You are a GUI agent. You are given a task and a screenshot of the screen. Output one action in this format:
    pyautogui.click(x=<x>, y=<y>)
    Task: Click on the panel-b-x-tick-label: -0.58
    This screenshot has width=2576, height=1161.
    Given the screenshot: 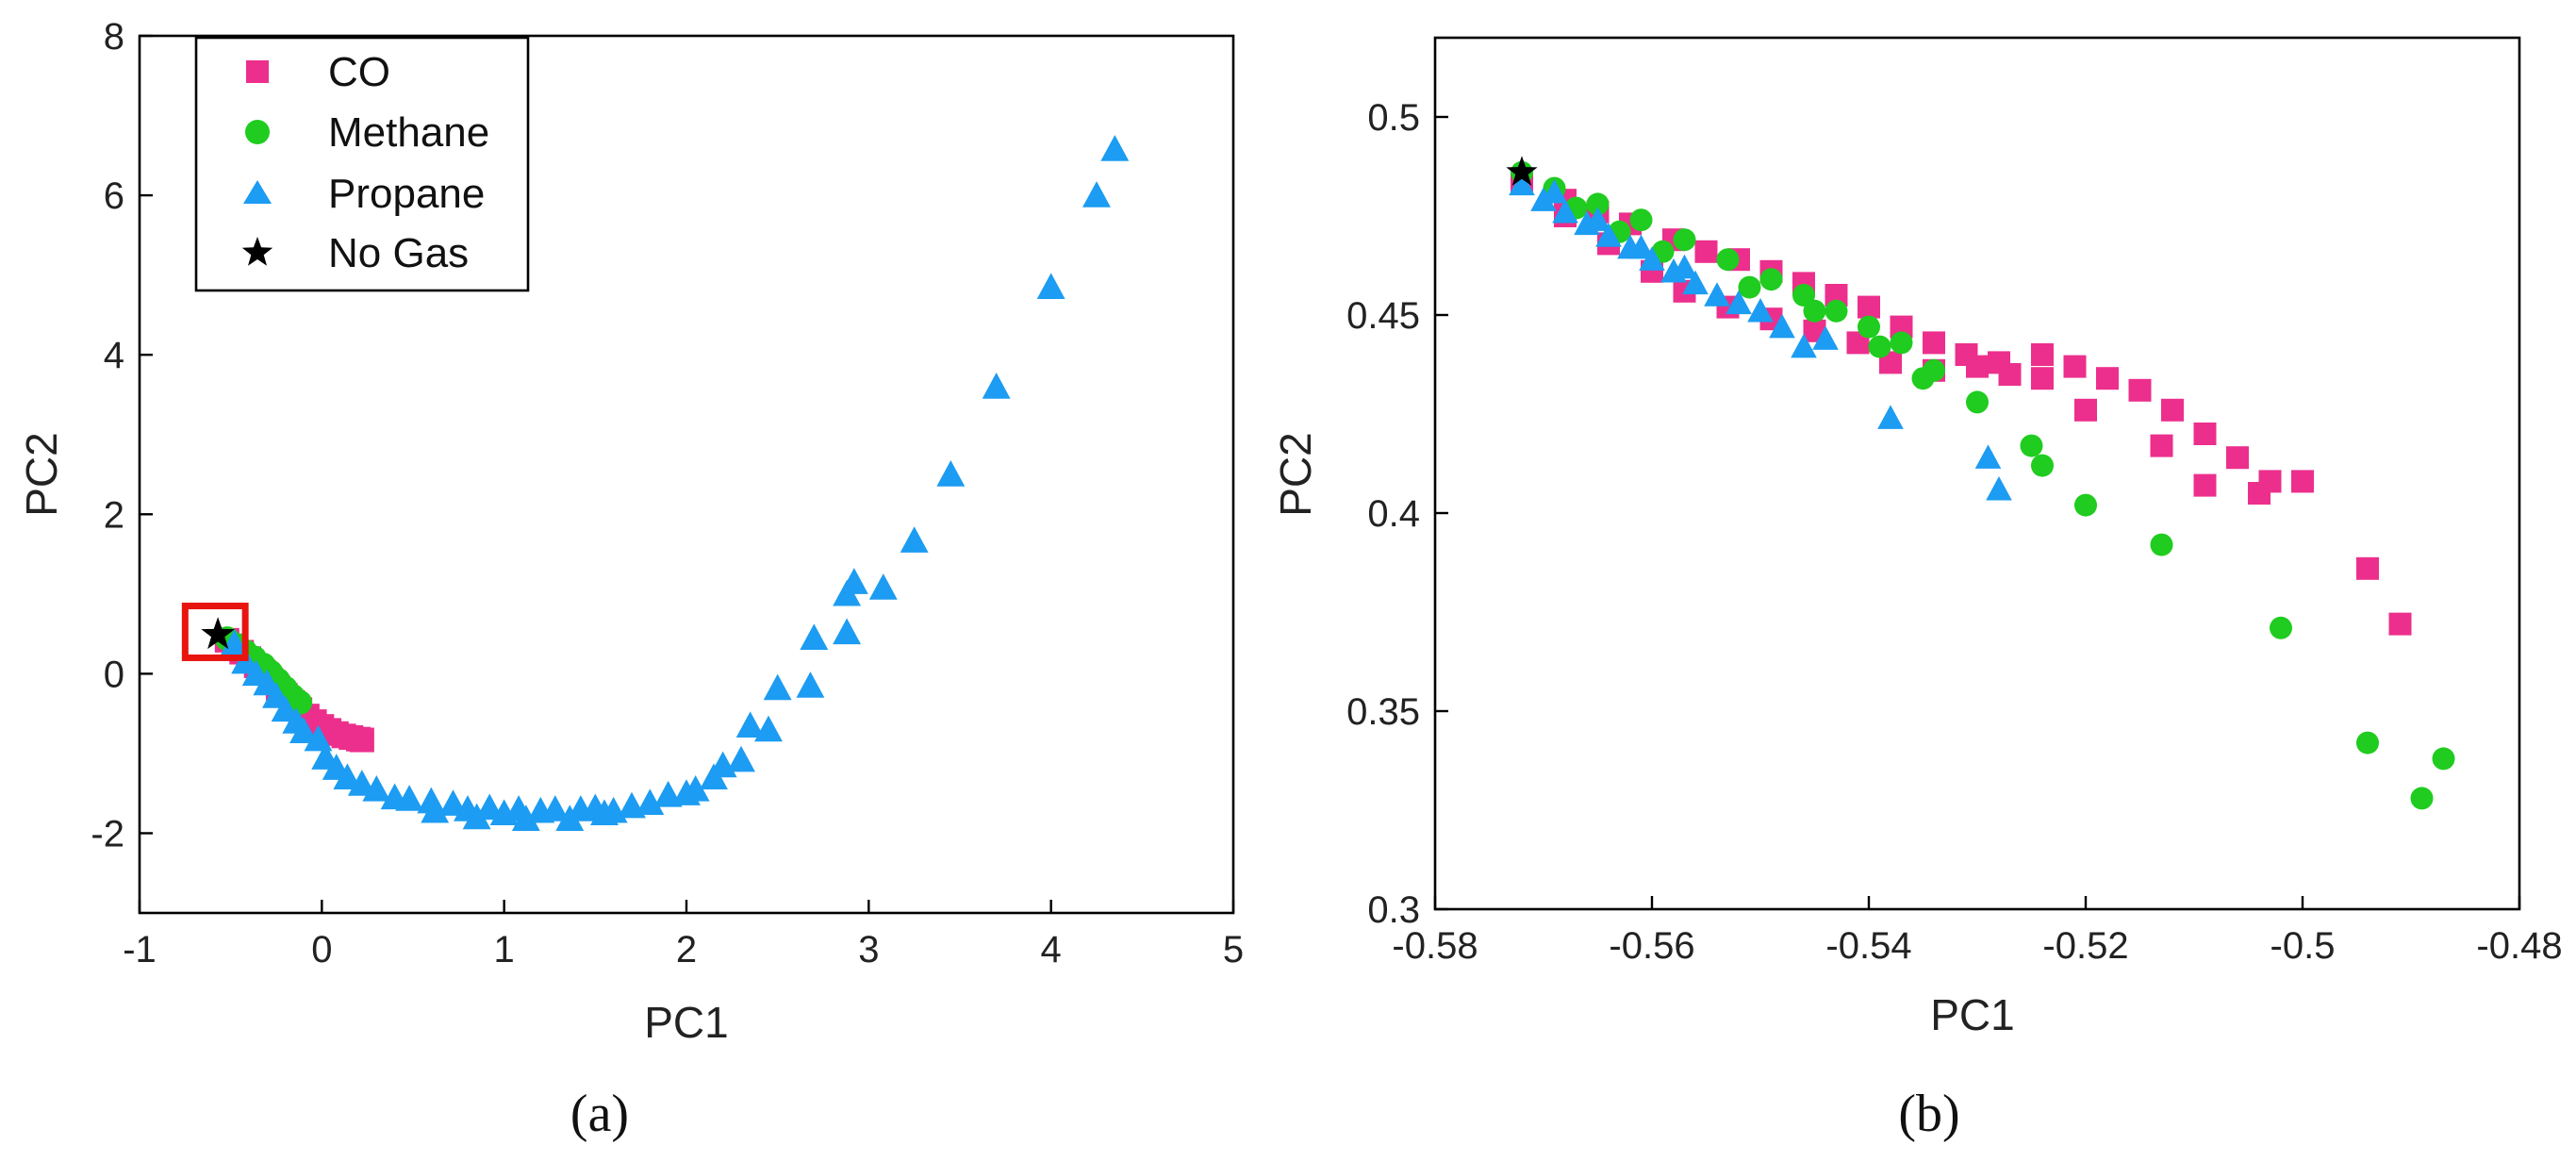 What is the action you would take?
    pyautogui.click(x=1435, y=946)
    